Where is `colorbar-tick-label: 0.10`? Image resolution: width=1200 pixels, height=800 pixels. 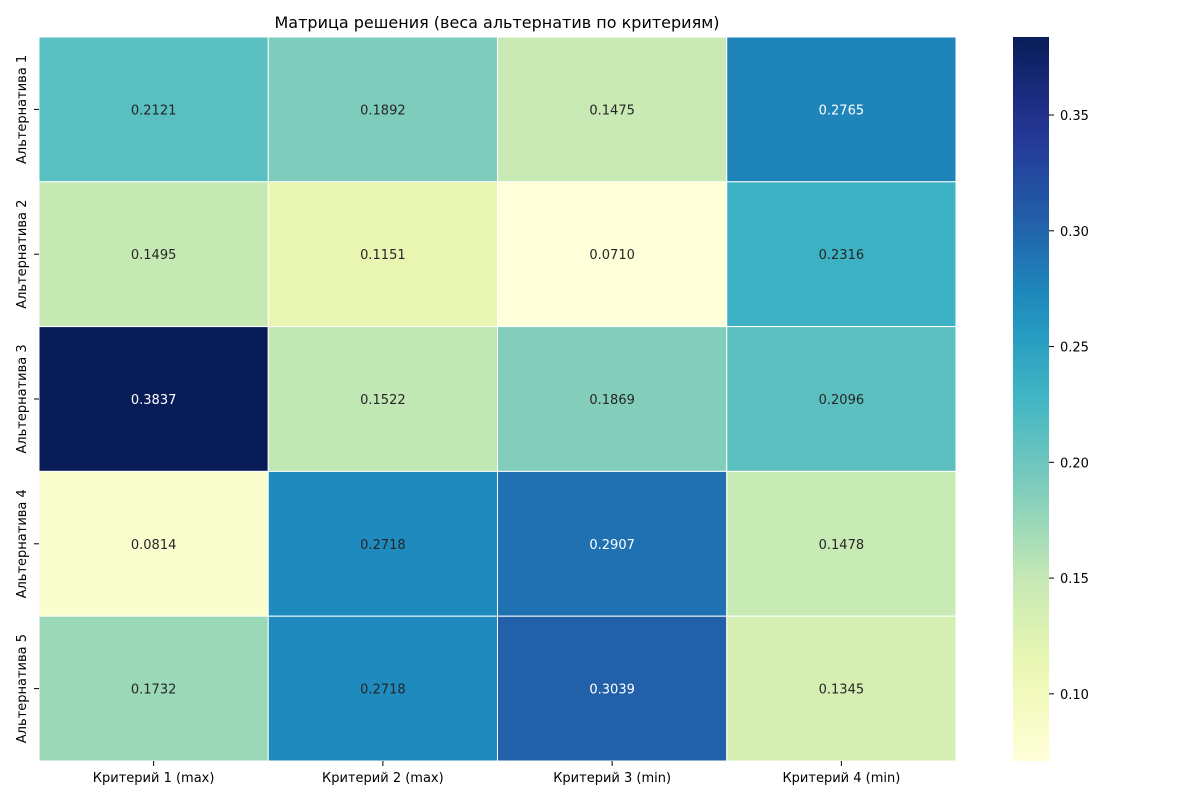 colorbar-tick-label: 0.10 is located at coordinates (1074, 695).